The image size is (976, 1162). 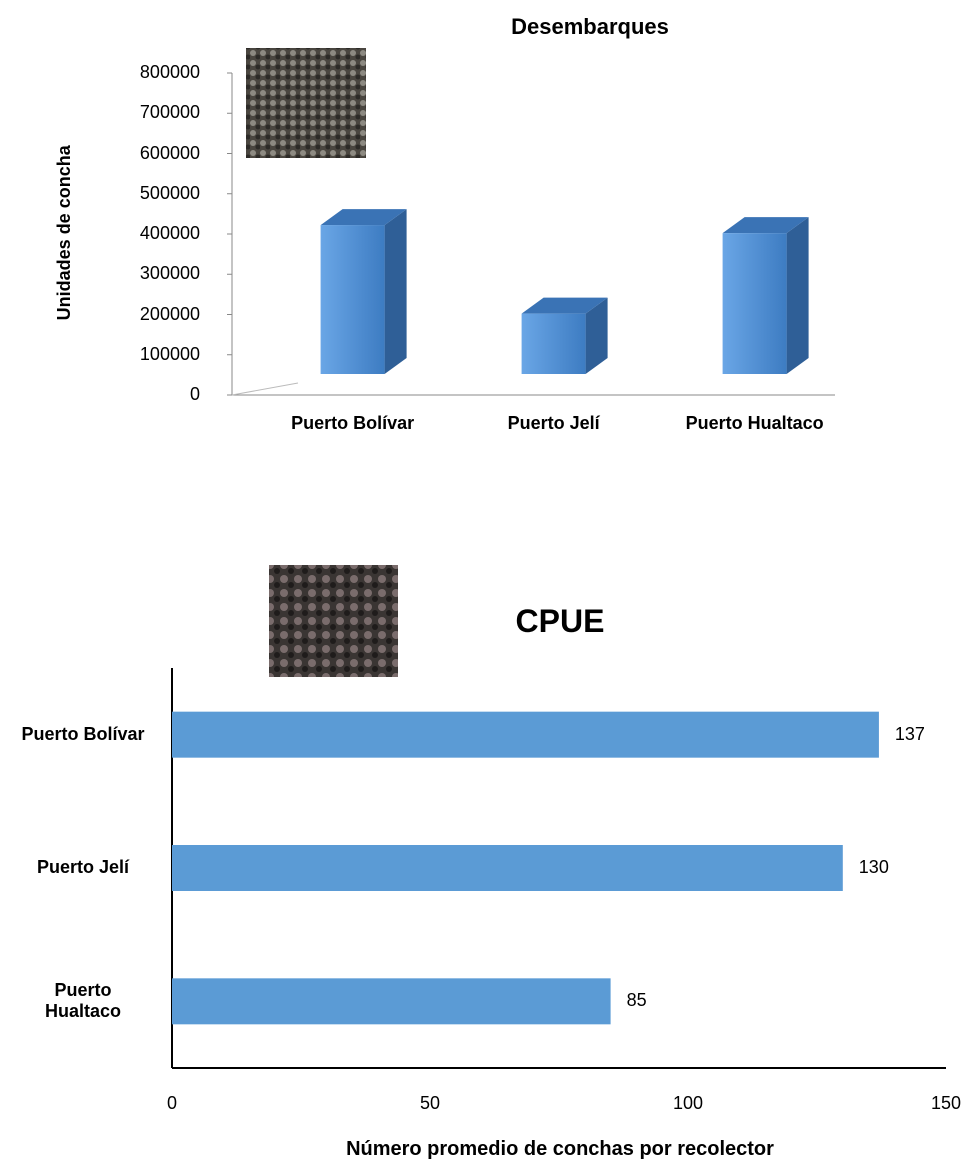 I want to click on y-axis-label: Unidades de concha, so click(x=64, y=233).